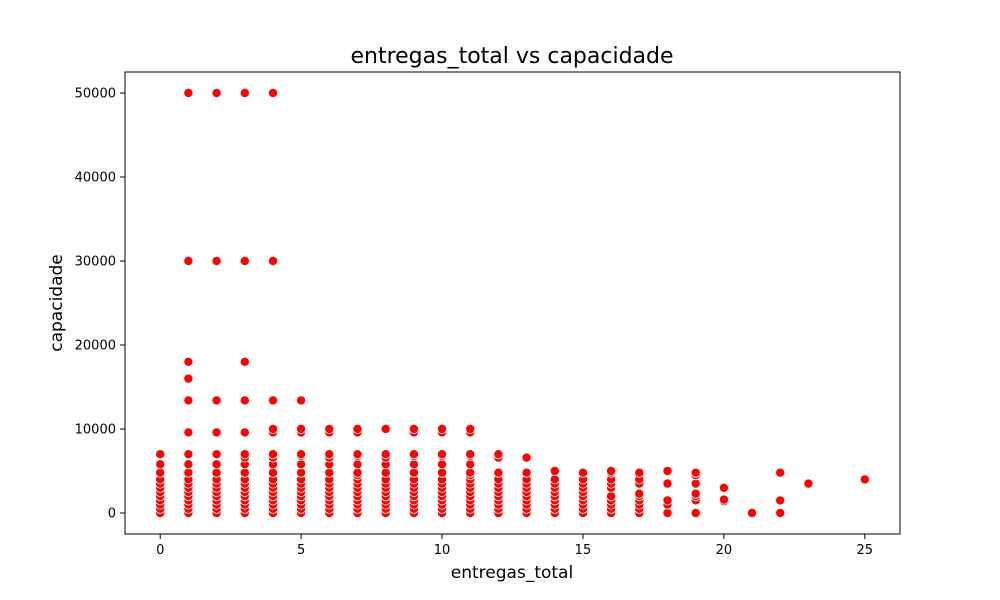  What do you see at coordinates (301, 550) in the screenshot?
I see `x-tick-label: 5` at bounding box center [301, 550].